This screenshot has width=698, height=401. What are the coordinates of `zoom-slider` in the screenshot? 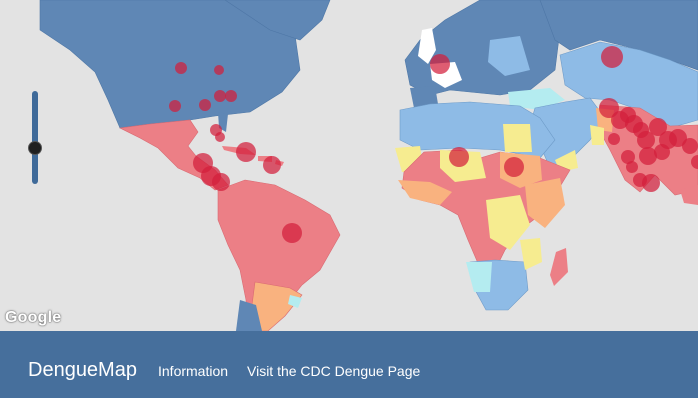 It's located at (35, 137).